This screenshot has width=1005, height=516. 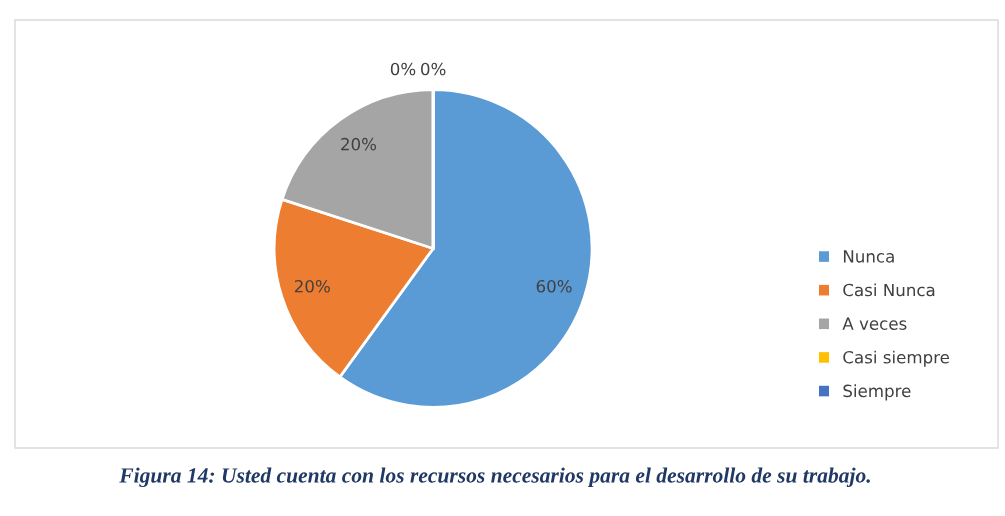 What do you see at coordinates (554, 286) in the screenshot?
I see `data-label: 60%` at bounding box center [554, 286].